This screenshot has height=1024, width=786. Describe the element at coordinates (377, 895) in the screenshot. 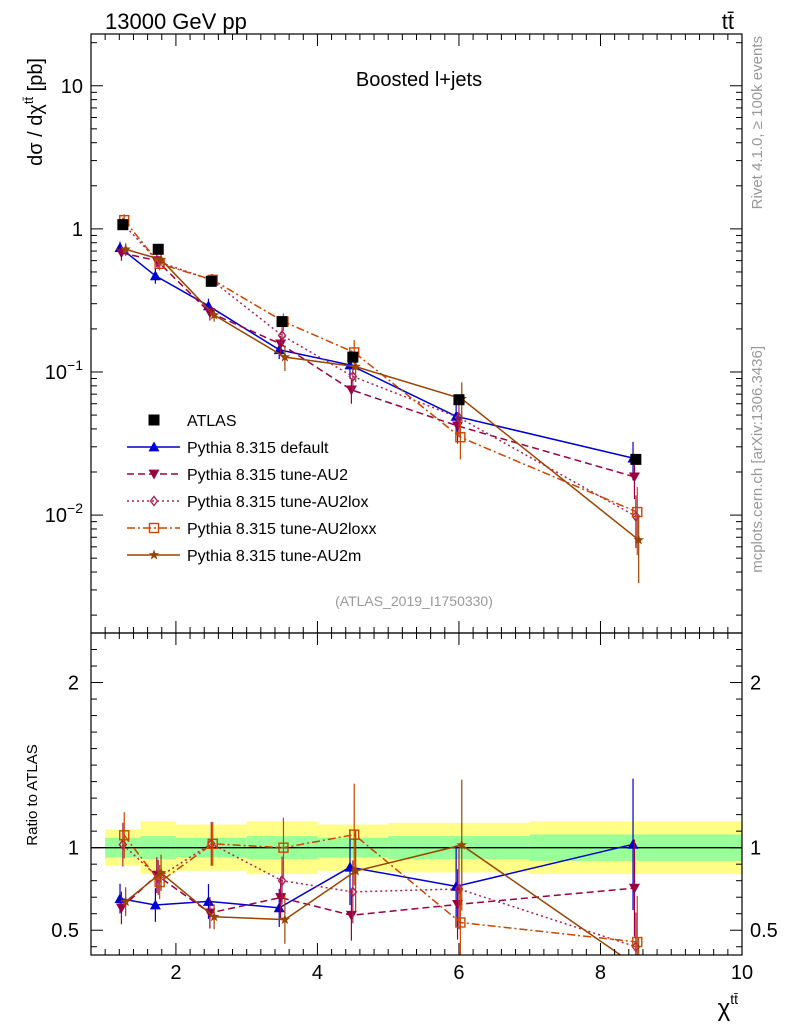

I see `ratio-line` at that location.